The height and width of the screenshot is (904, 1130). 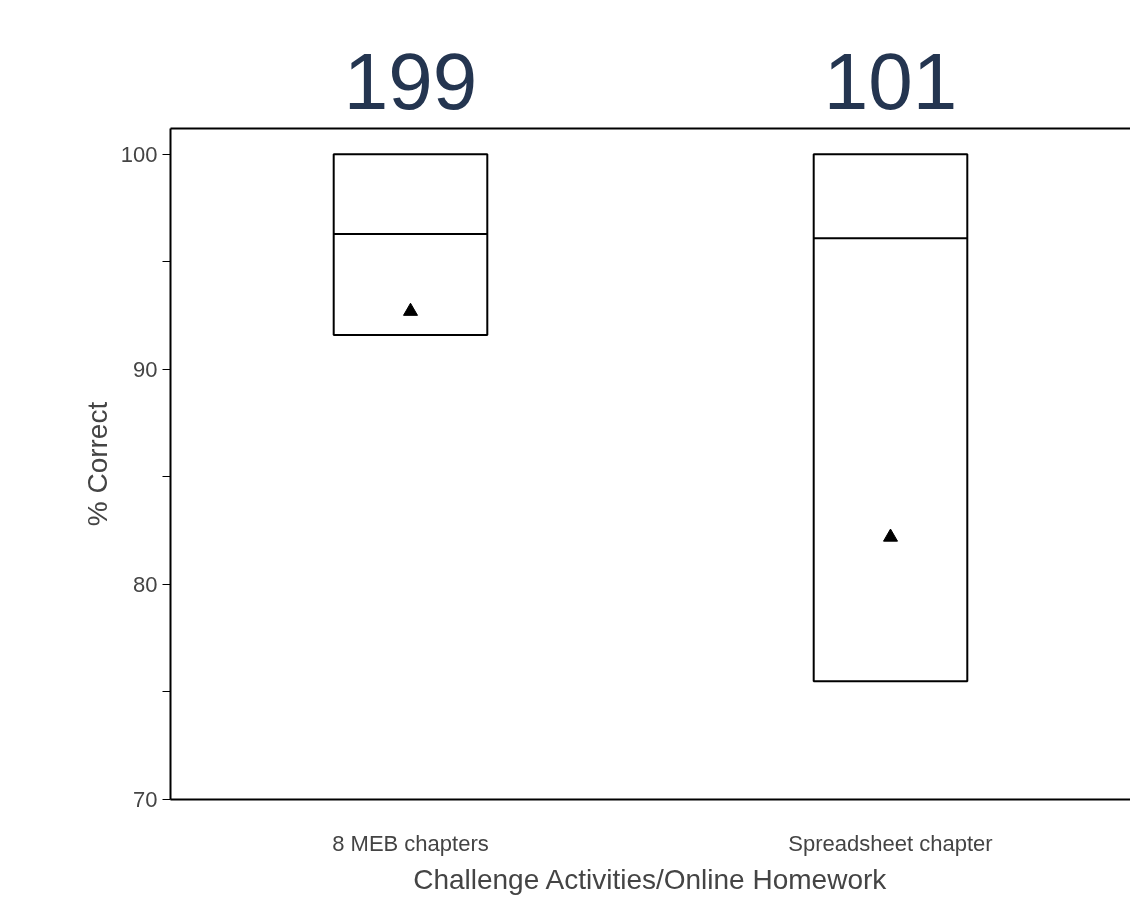 I want to click on x-tick-label: 8 MEB chapters, so click(x=410, y=843).